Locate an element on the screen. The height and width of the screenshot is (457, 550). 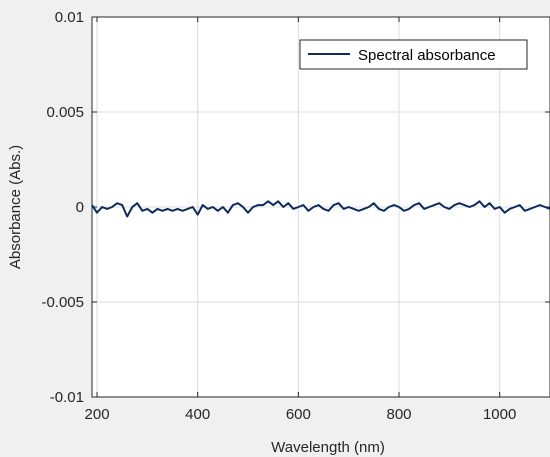
legend: Spectral absorbance is located at coordinates (413, 54).